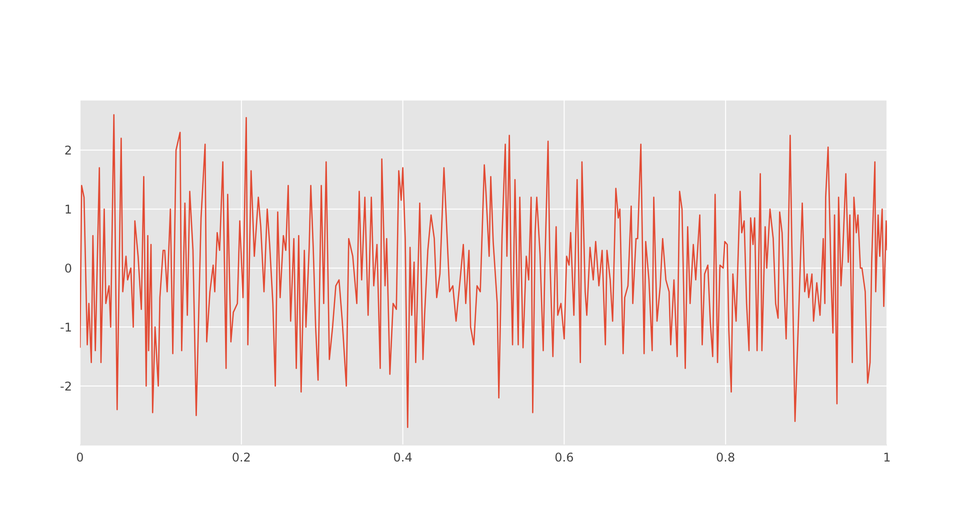 This screenshot has height=525, width=968. Describe the element at coordinates (887, 457) in the screenshot. I see `x-tick-label: 1` at that location.